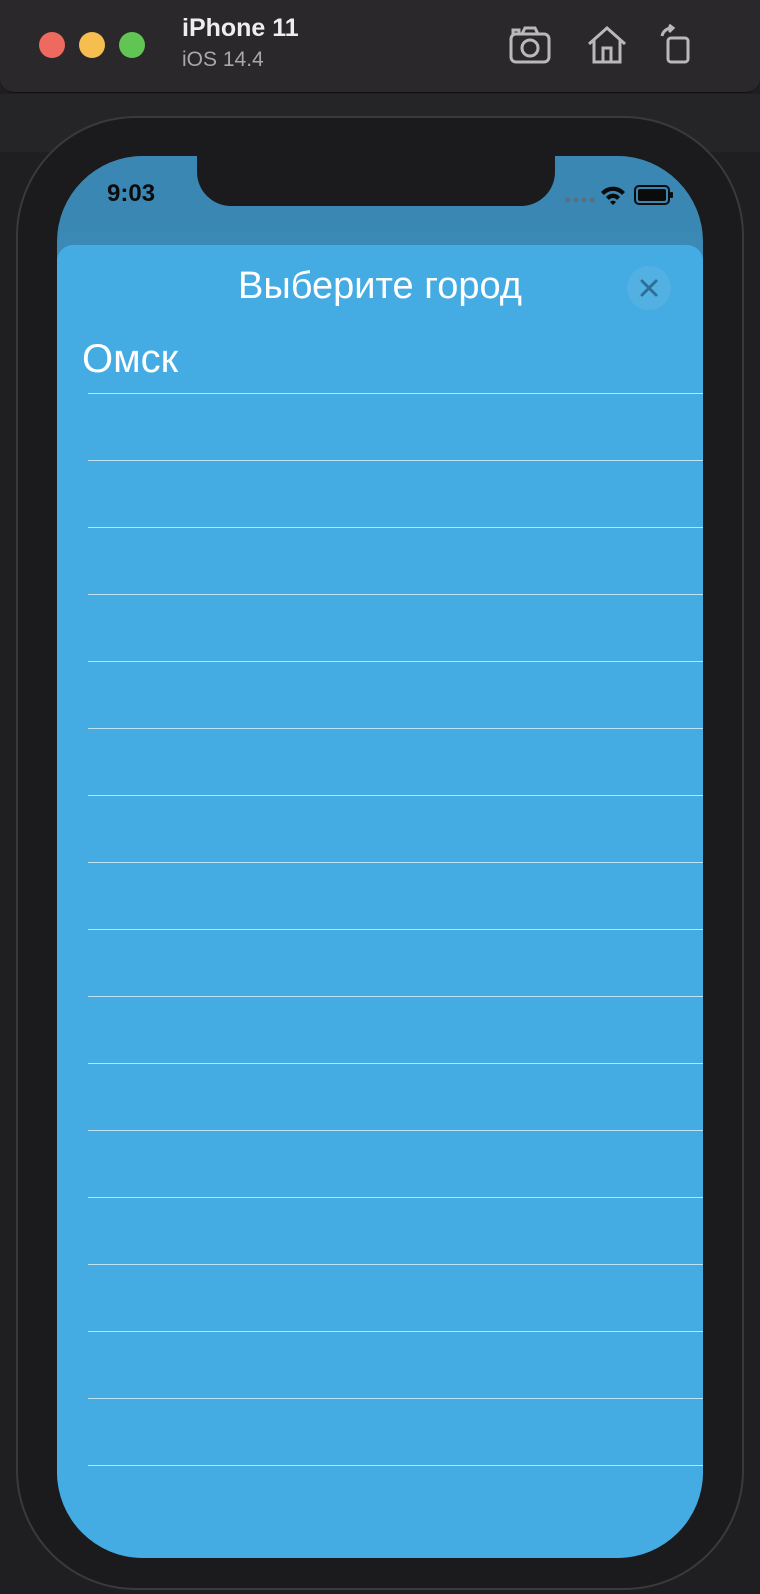 The image size is (760, 1594). I want to click on os-version: iOS 14.4, so click(223, 59).